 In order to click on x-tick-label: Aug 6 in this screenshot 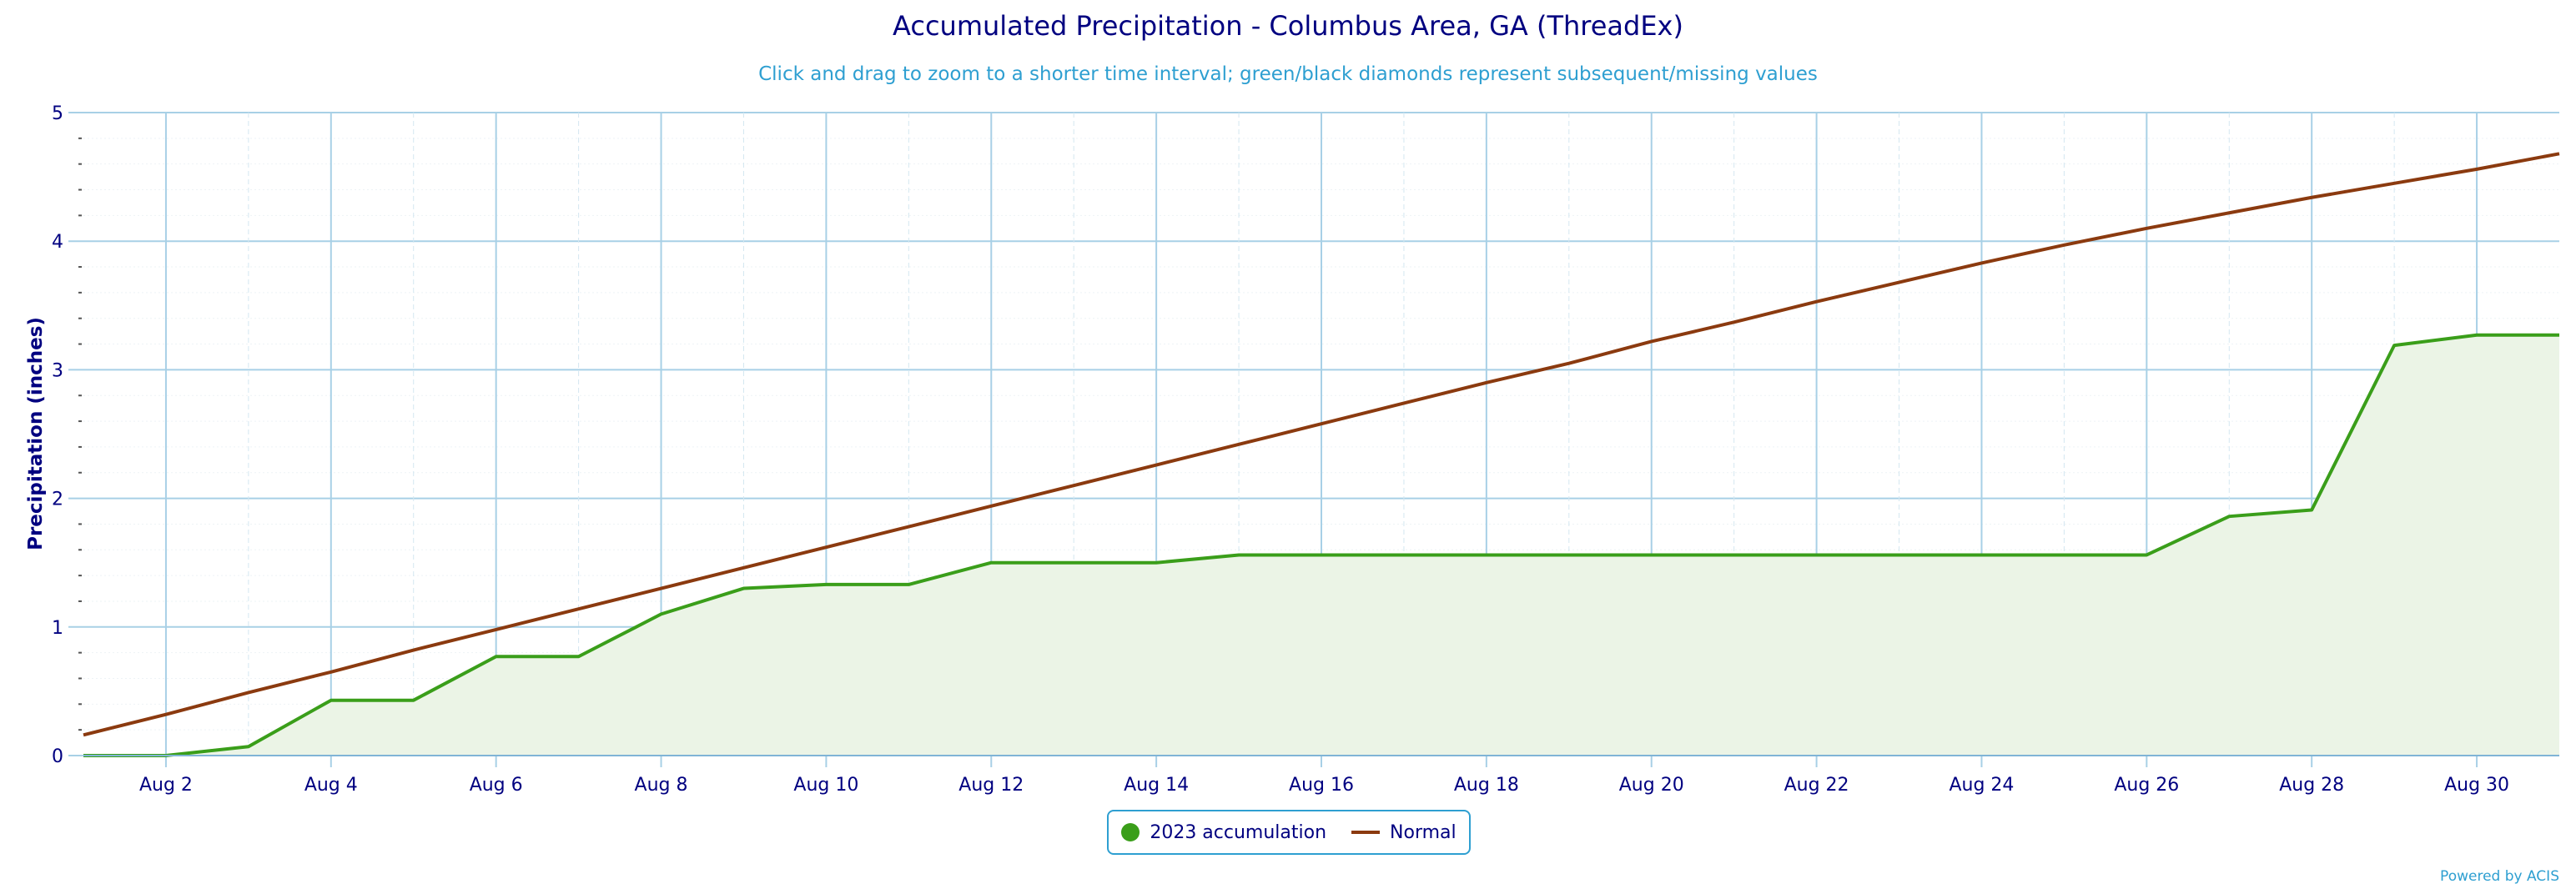, I will do `click(496, 785)`.